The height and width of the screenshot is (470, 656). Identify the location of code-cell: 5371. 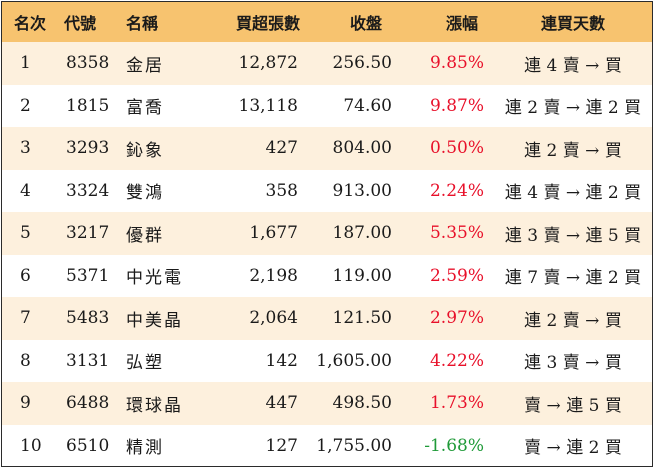
(88, 275).